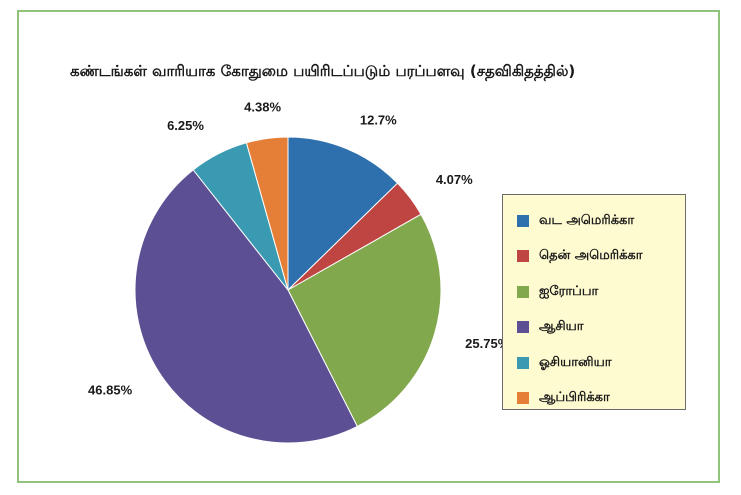 Image resolution: width=741 pixels, height=495 pixels. Describe the element at coordinates (561, 327) in the screenshot. I see `legend-label: ஆசியா` at that location.